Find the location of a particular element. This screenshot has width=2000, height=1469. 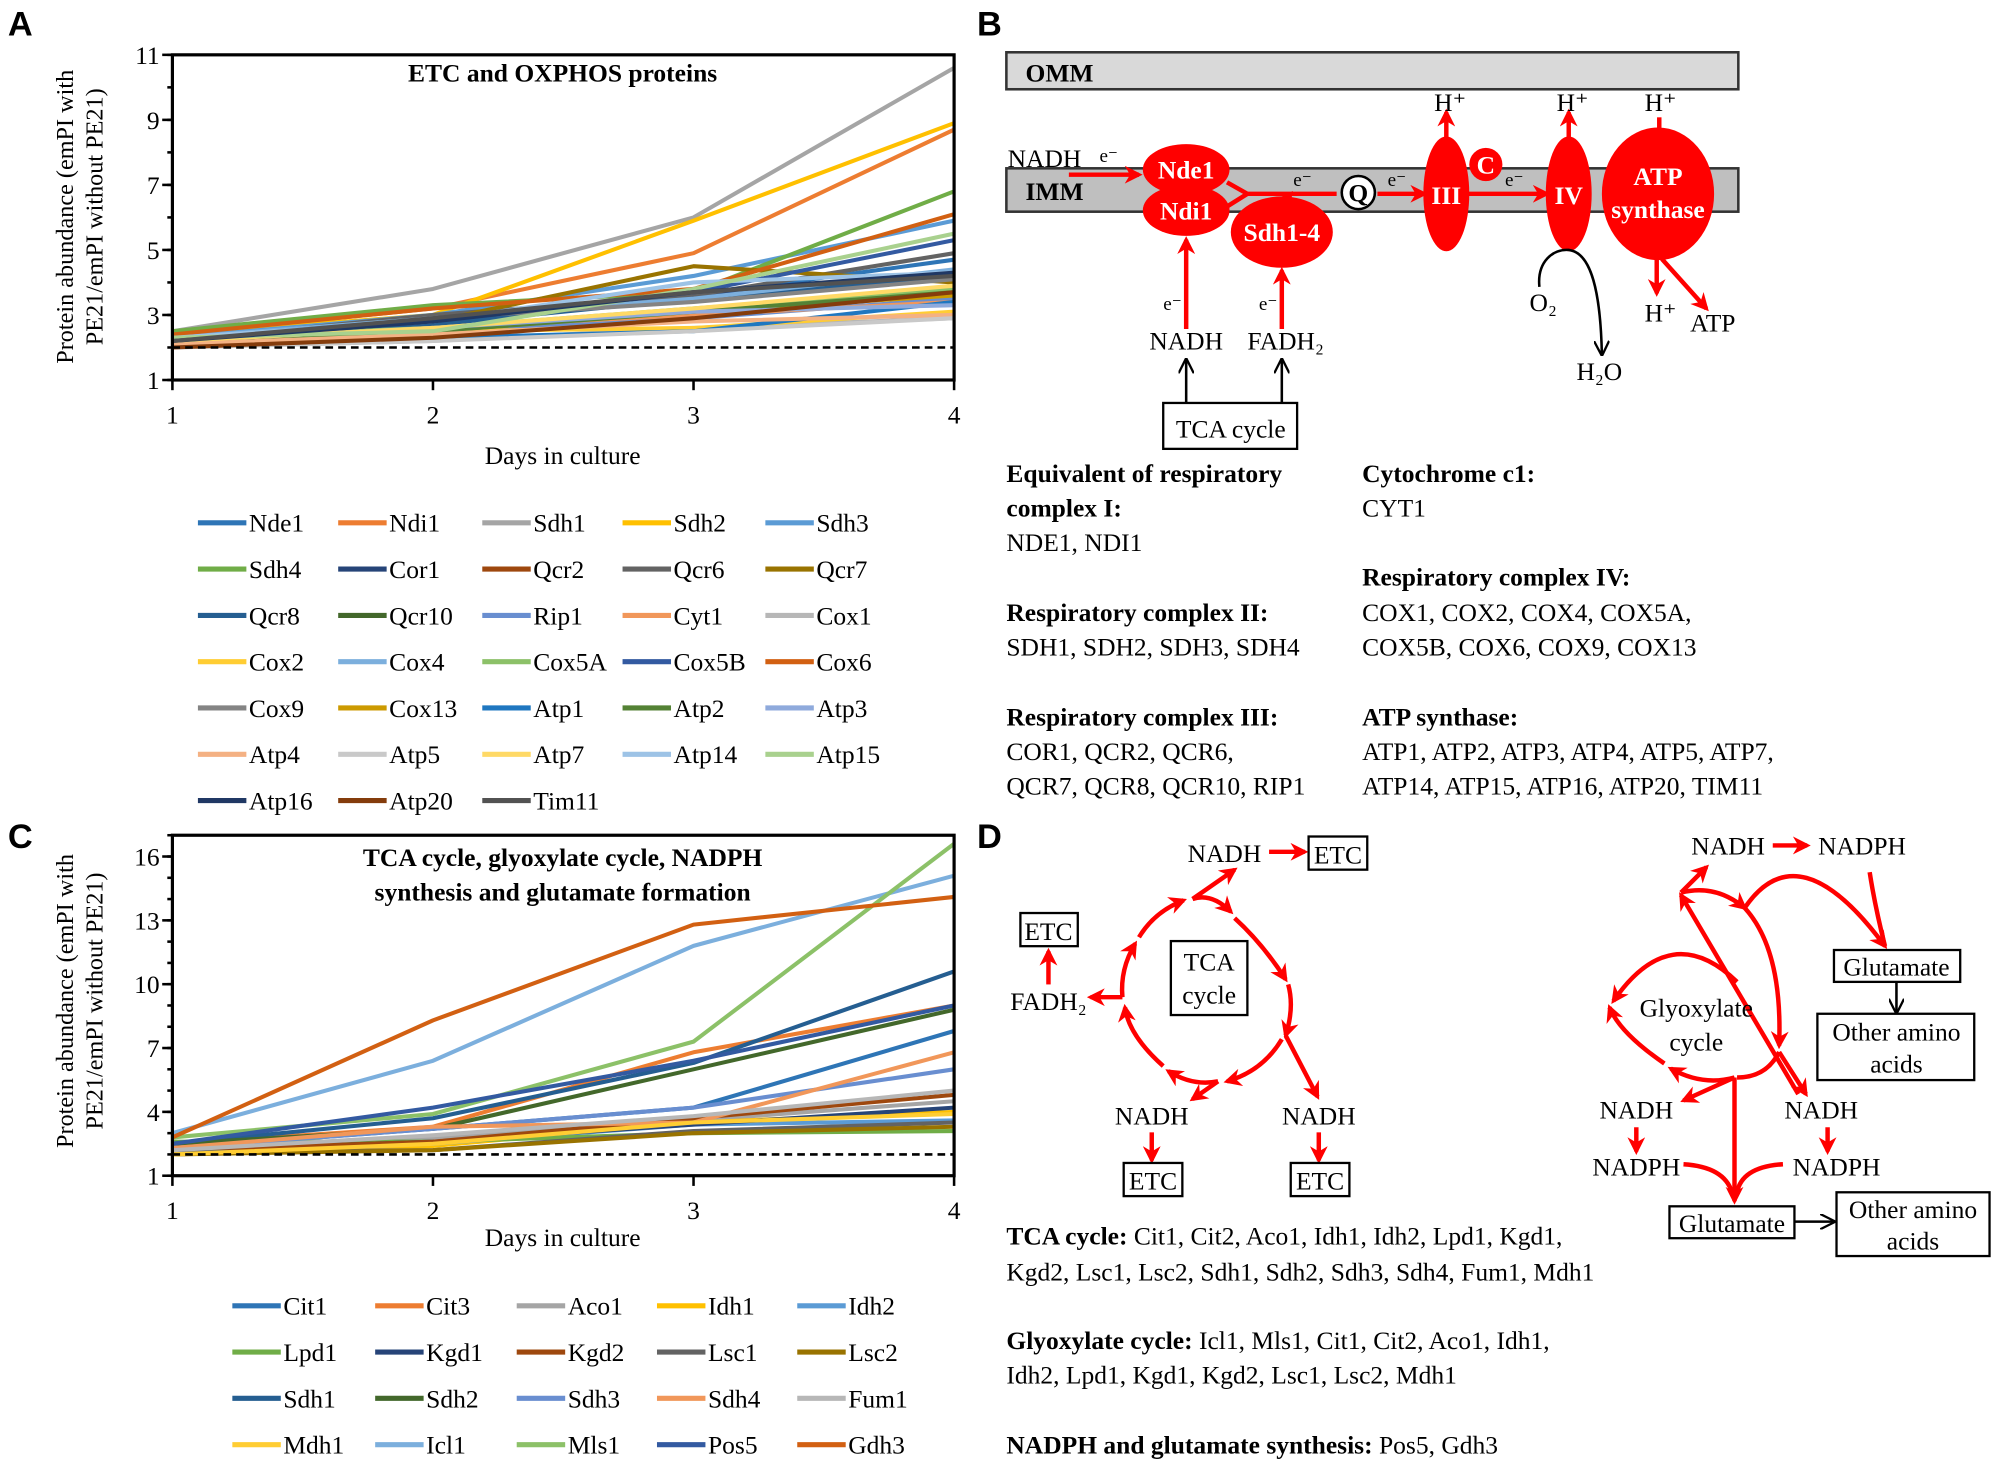

chart-a-legend-label: Cox5B is located at coordinates (710, 662).